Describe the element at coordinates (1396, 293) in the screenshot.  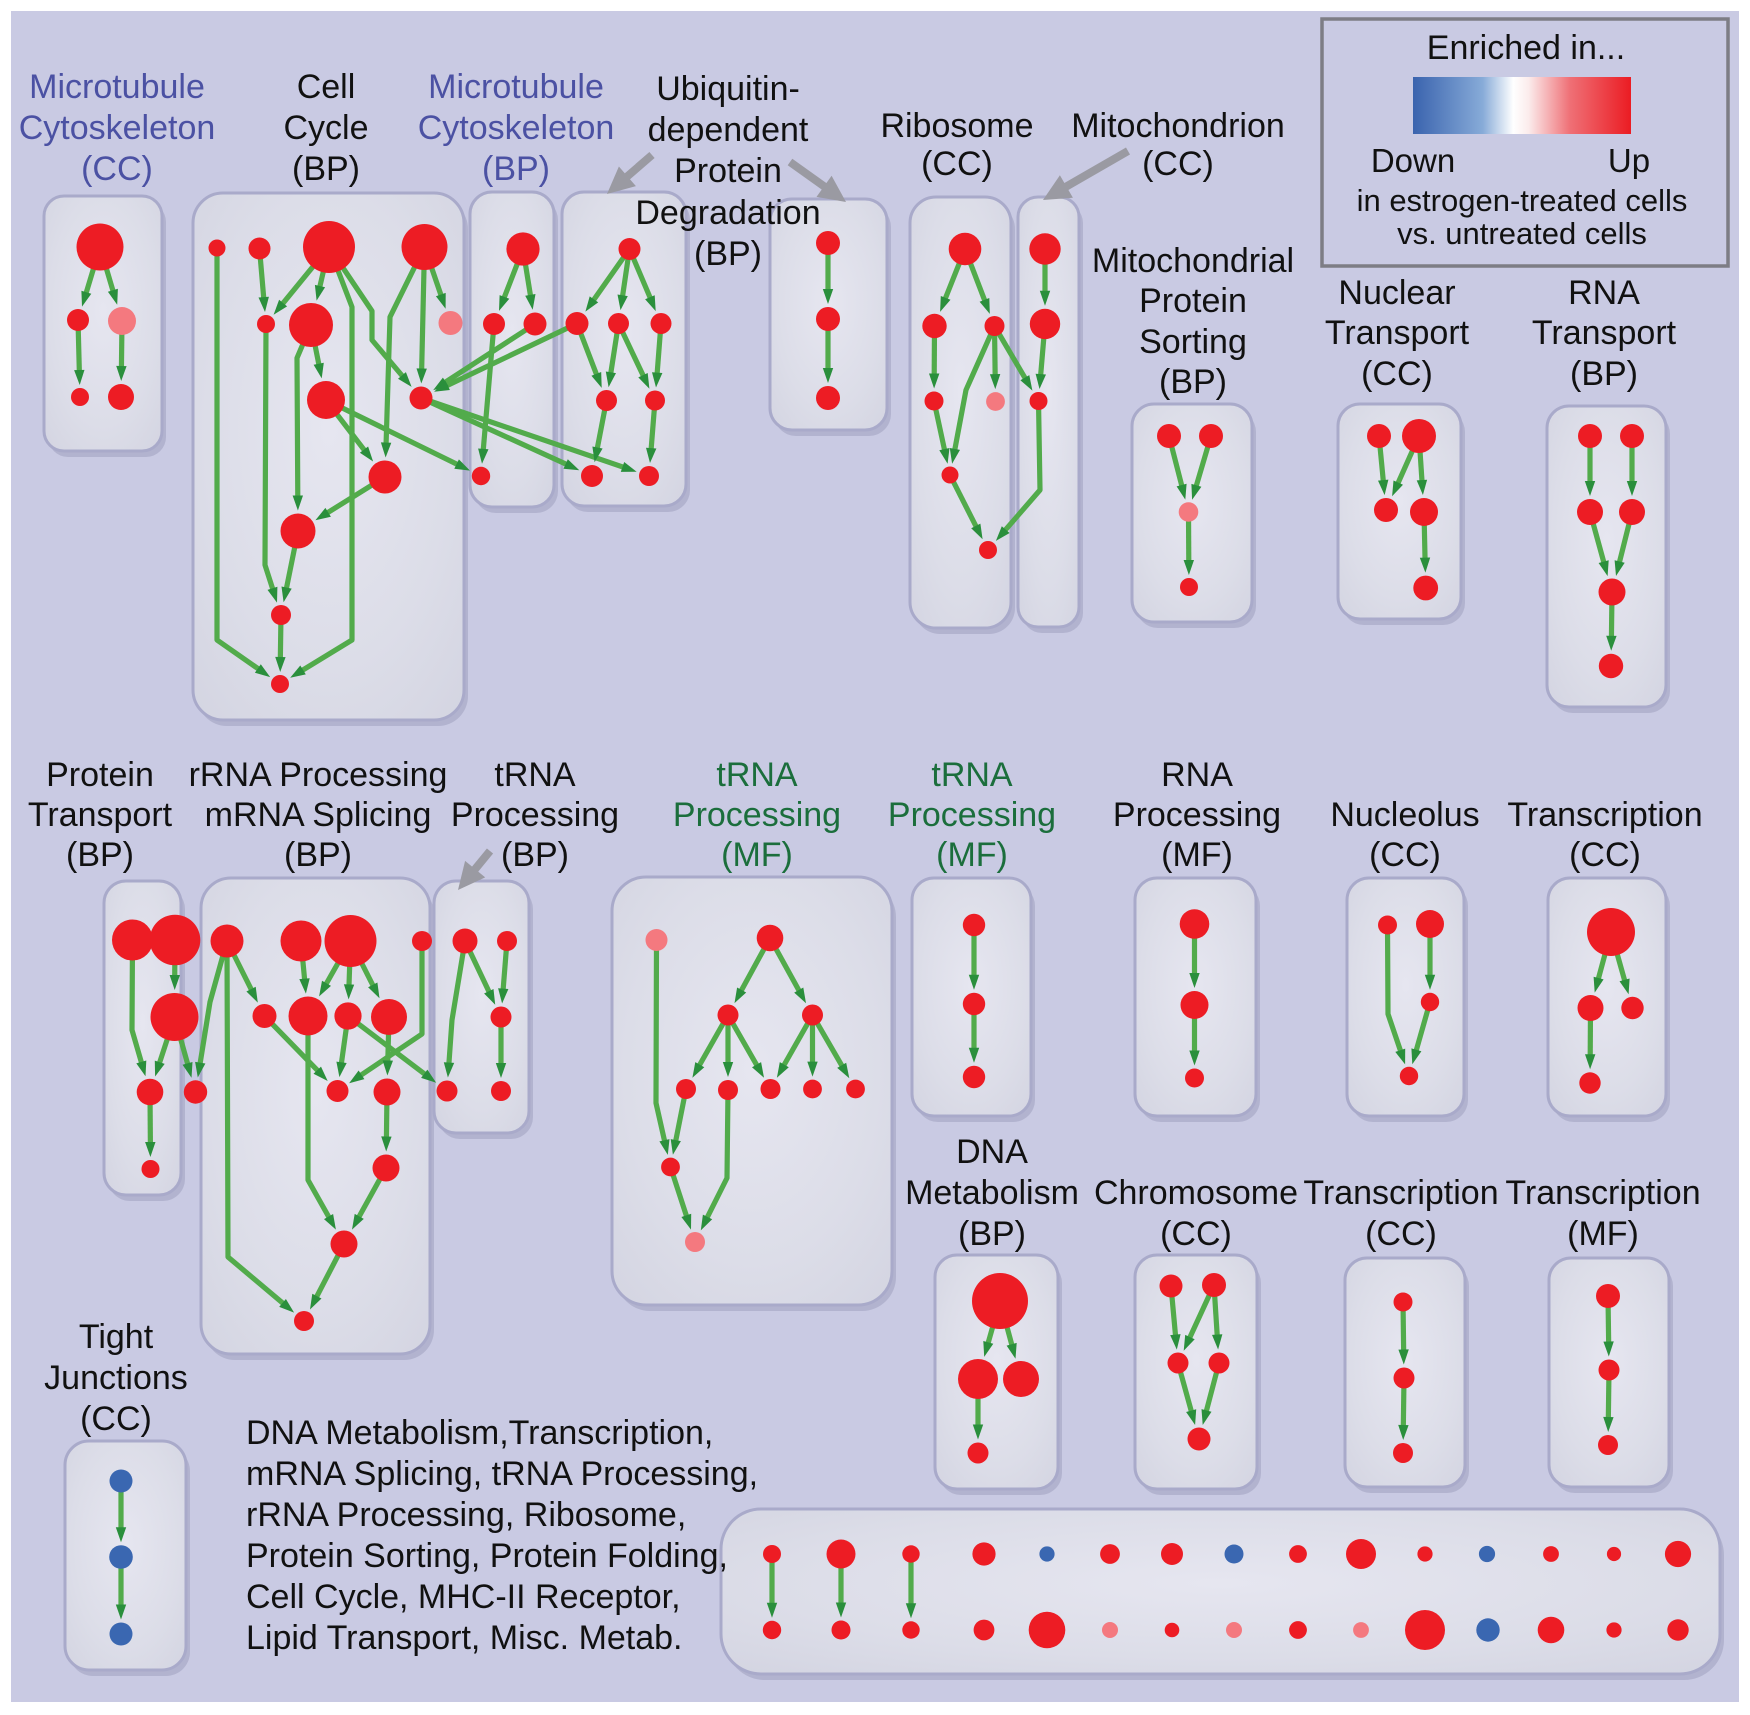
I see `svg-text: Nuclear` at that location.